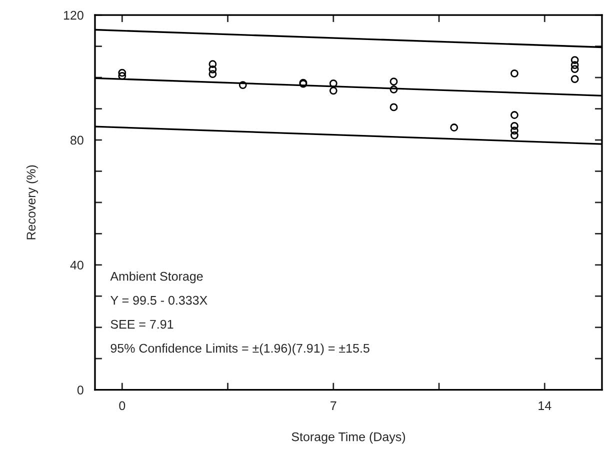 This screenshot has height=457, width=605. What do you see at coordinates (142, 324) in the screenshot?
I see `annotation: SEE = 7.91` at bounding box center [142, 324].